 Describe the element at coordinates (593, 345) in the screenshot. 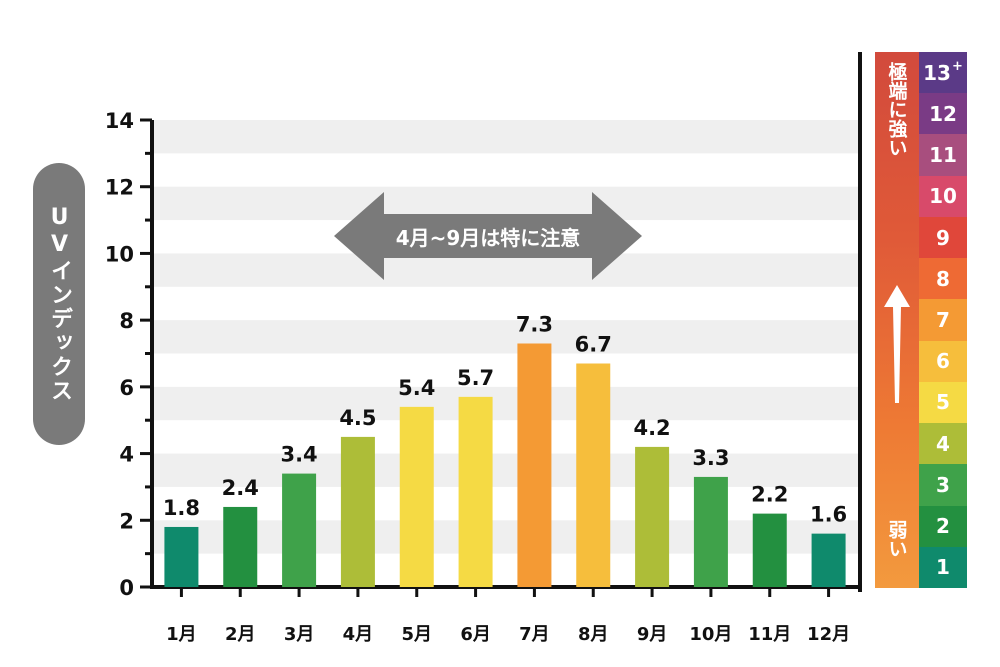

I see `data-label: 6.7` at that location.